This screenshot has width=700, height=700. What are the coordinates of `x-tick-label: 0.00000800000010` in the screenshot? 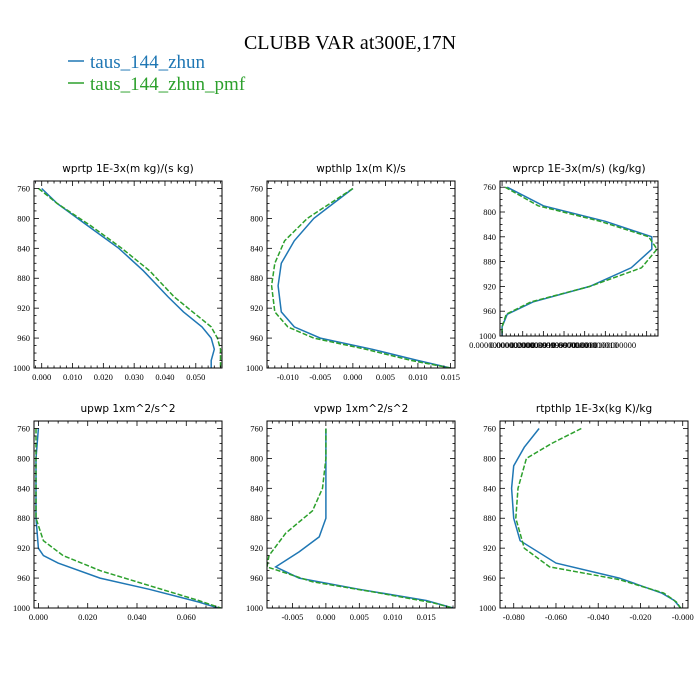 It's located at (585, 345).